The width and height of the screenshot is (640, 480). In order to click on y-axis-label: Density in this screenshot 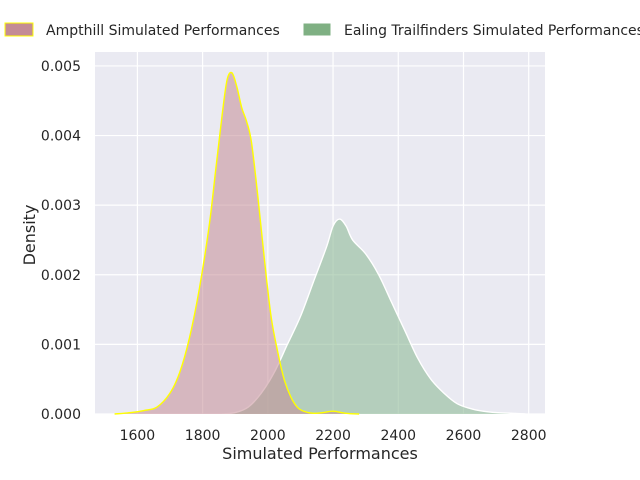, I will do `click(29, 235)`.